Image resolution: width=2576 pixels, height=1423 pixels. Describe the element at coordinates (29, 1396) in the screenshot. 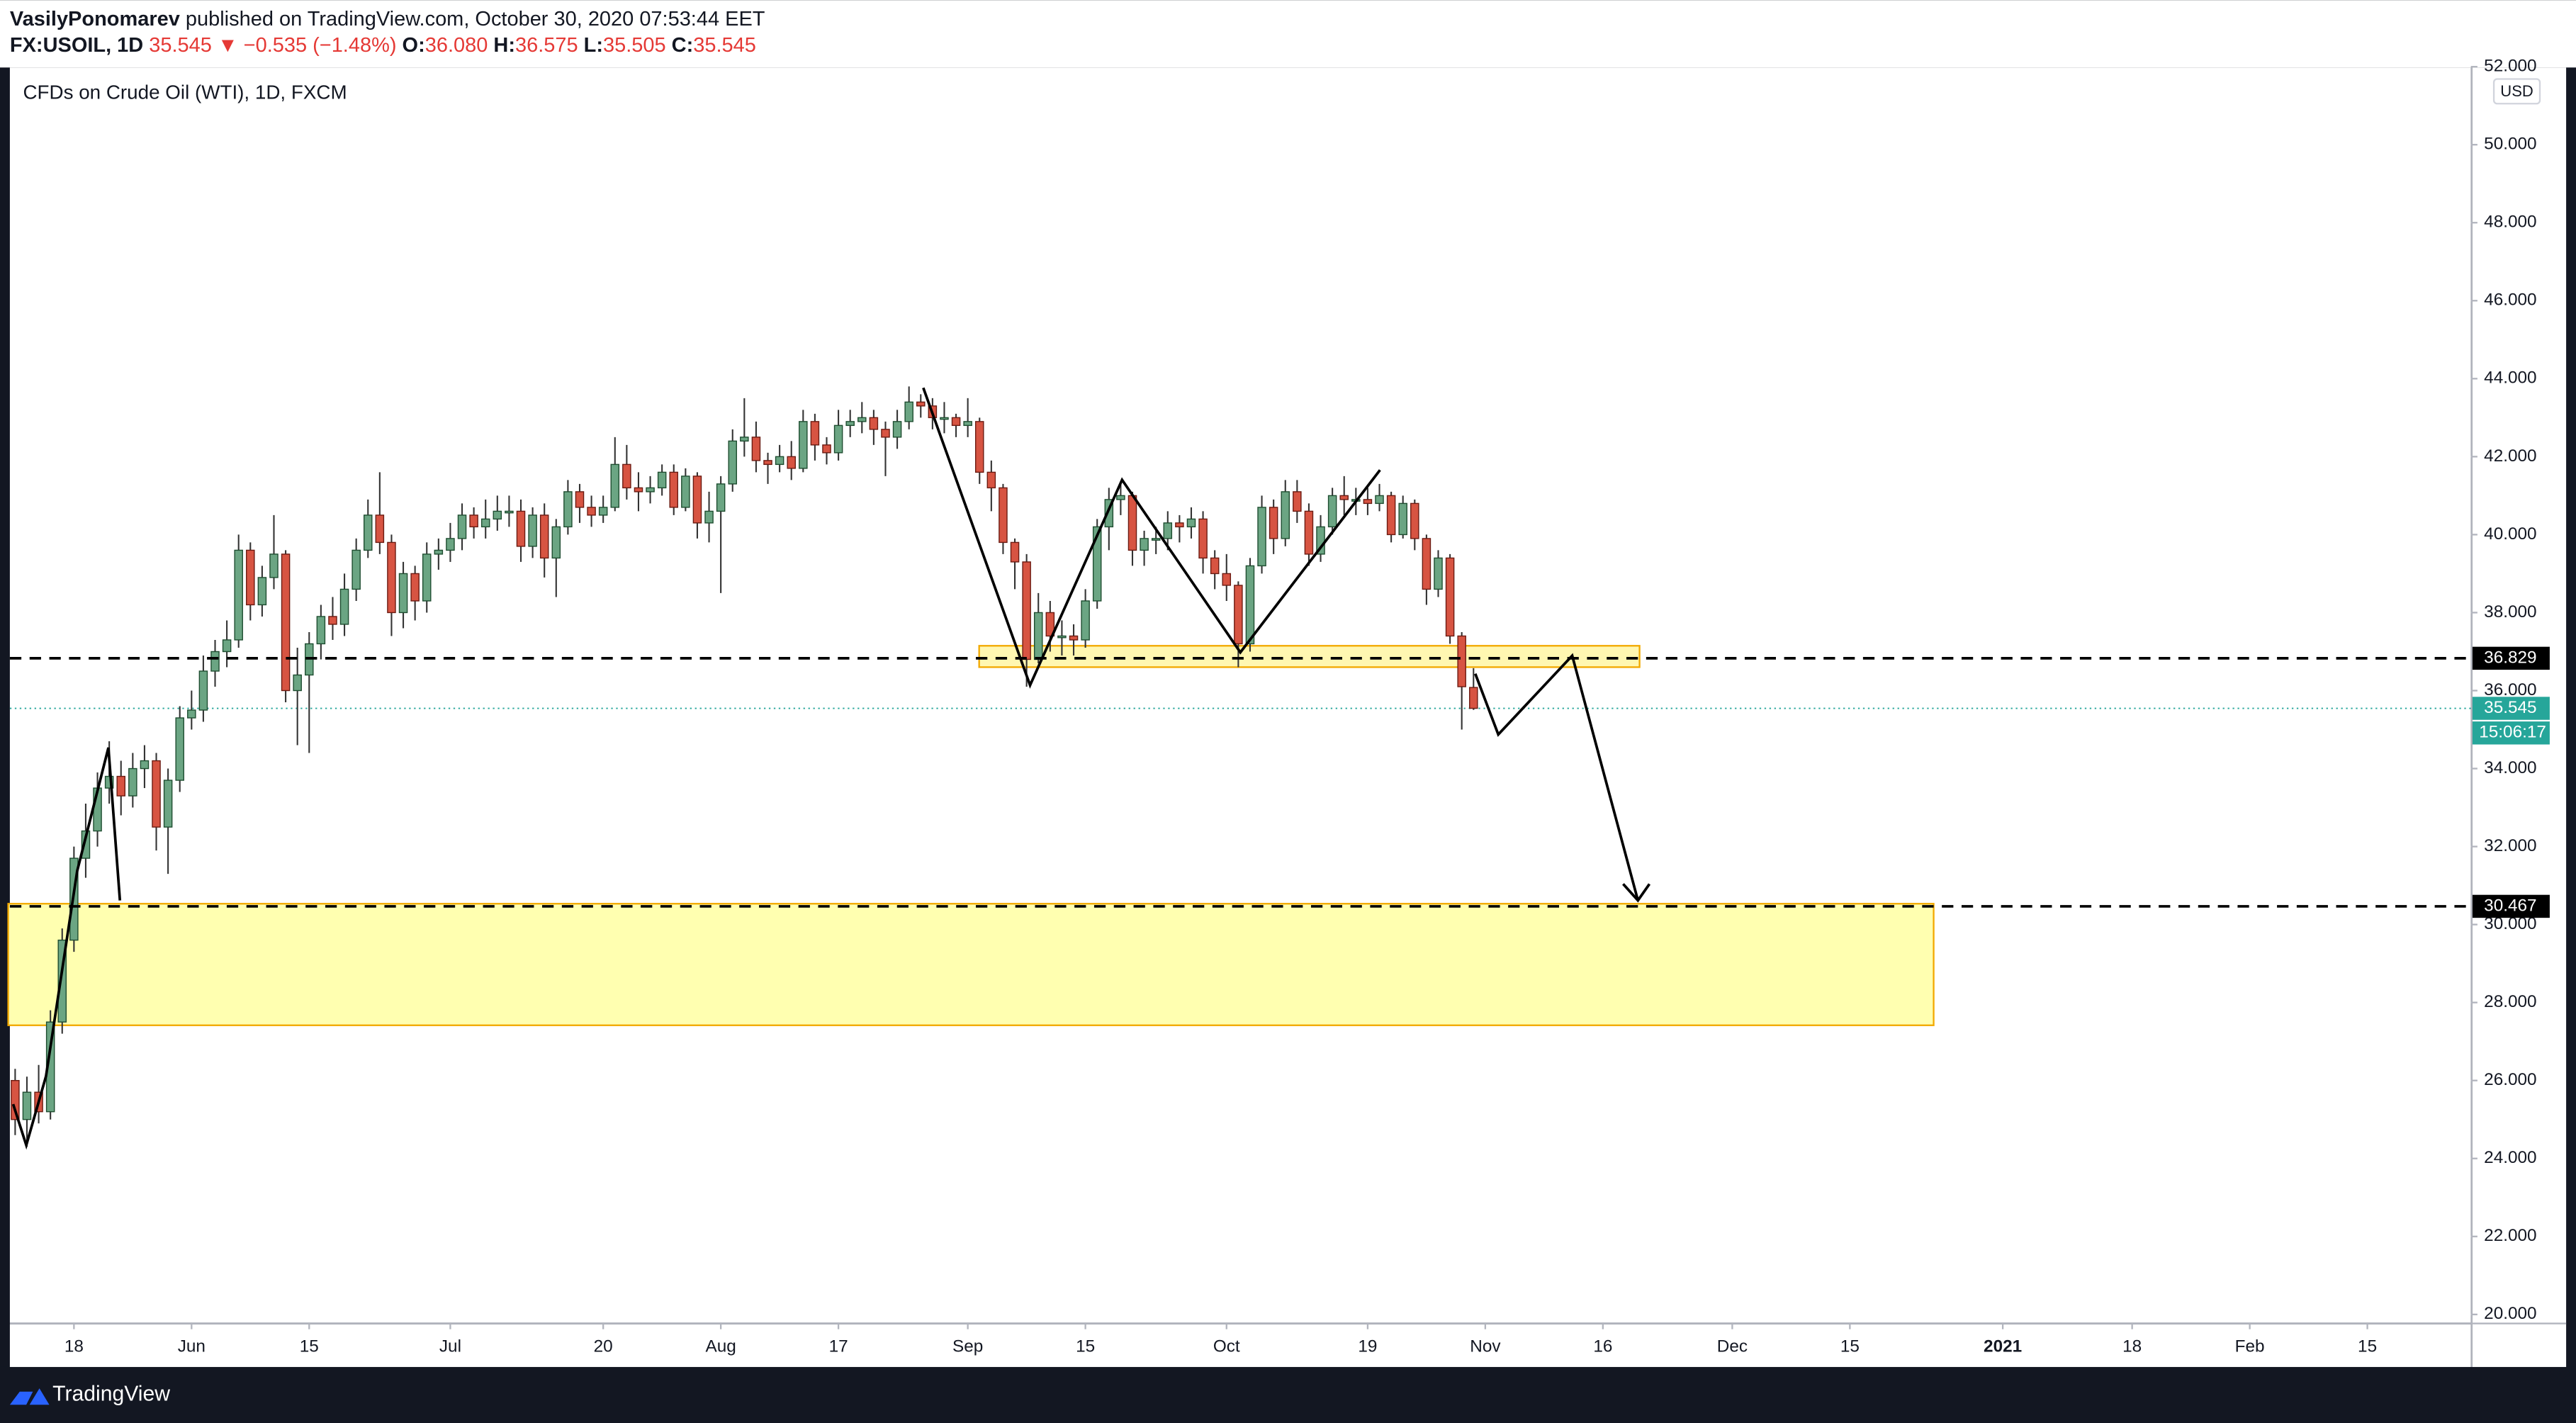

I see `logo` at that location.